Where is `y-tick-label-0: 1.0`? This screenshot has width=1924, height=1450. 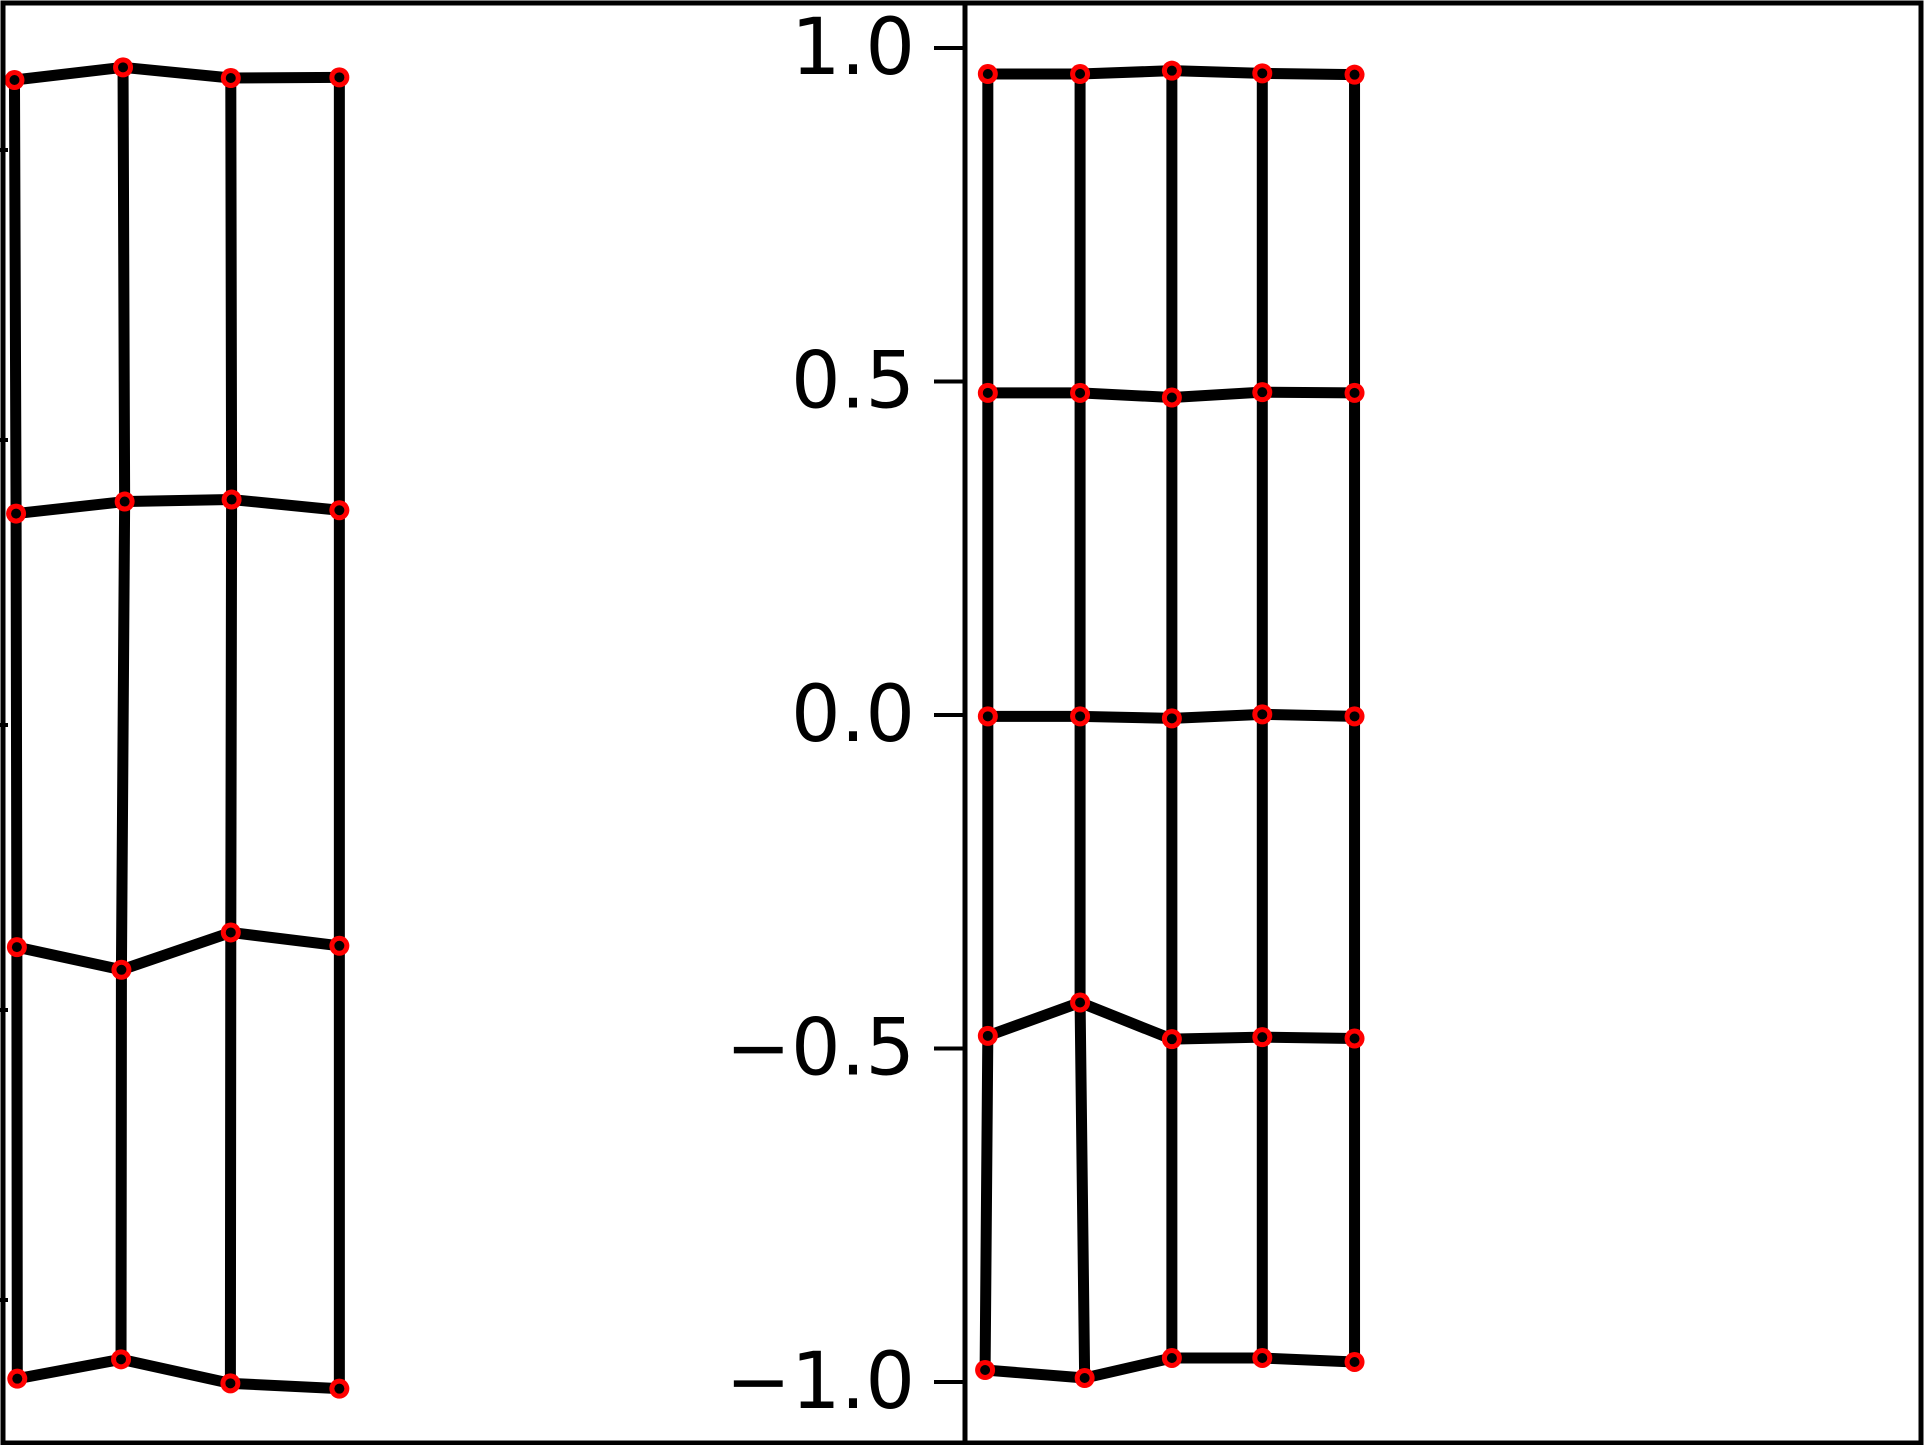
y-tick-label-0: 1.0 is located at coordinates (853, 48).